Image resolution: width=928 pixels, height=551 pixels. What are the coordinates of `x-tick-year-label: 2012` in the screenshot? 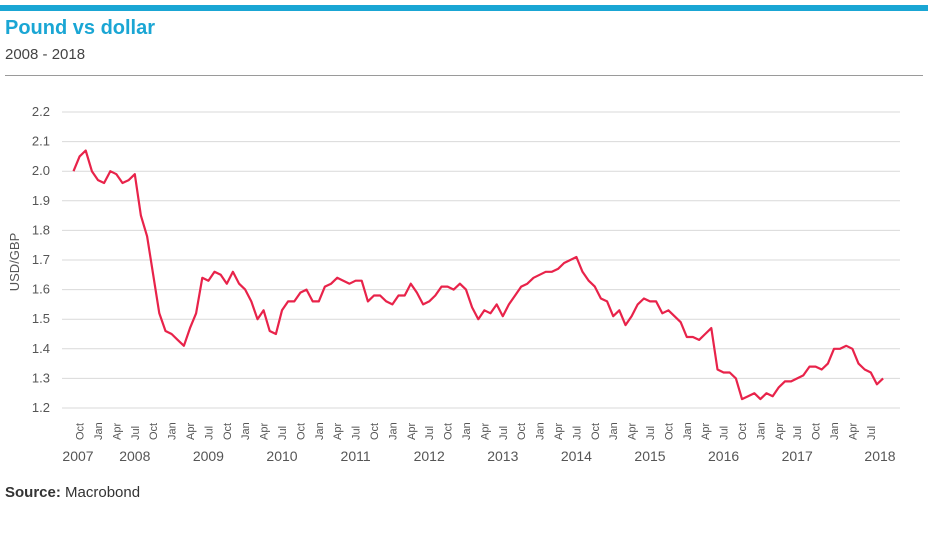 It's located at (429, 456).